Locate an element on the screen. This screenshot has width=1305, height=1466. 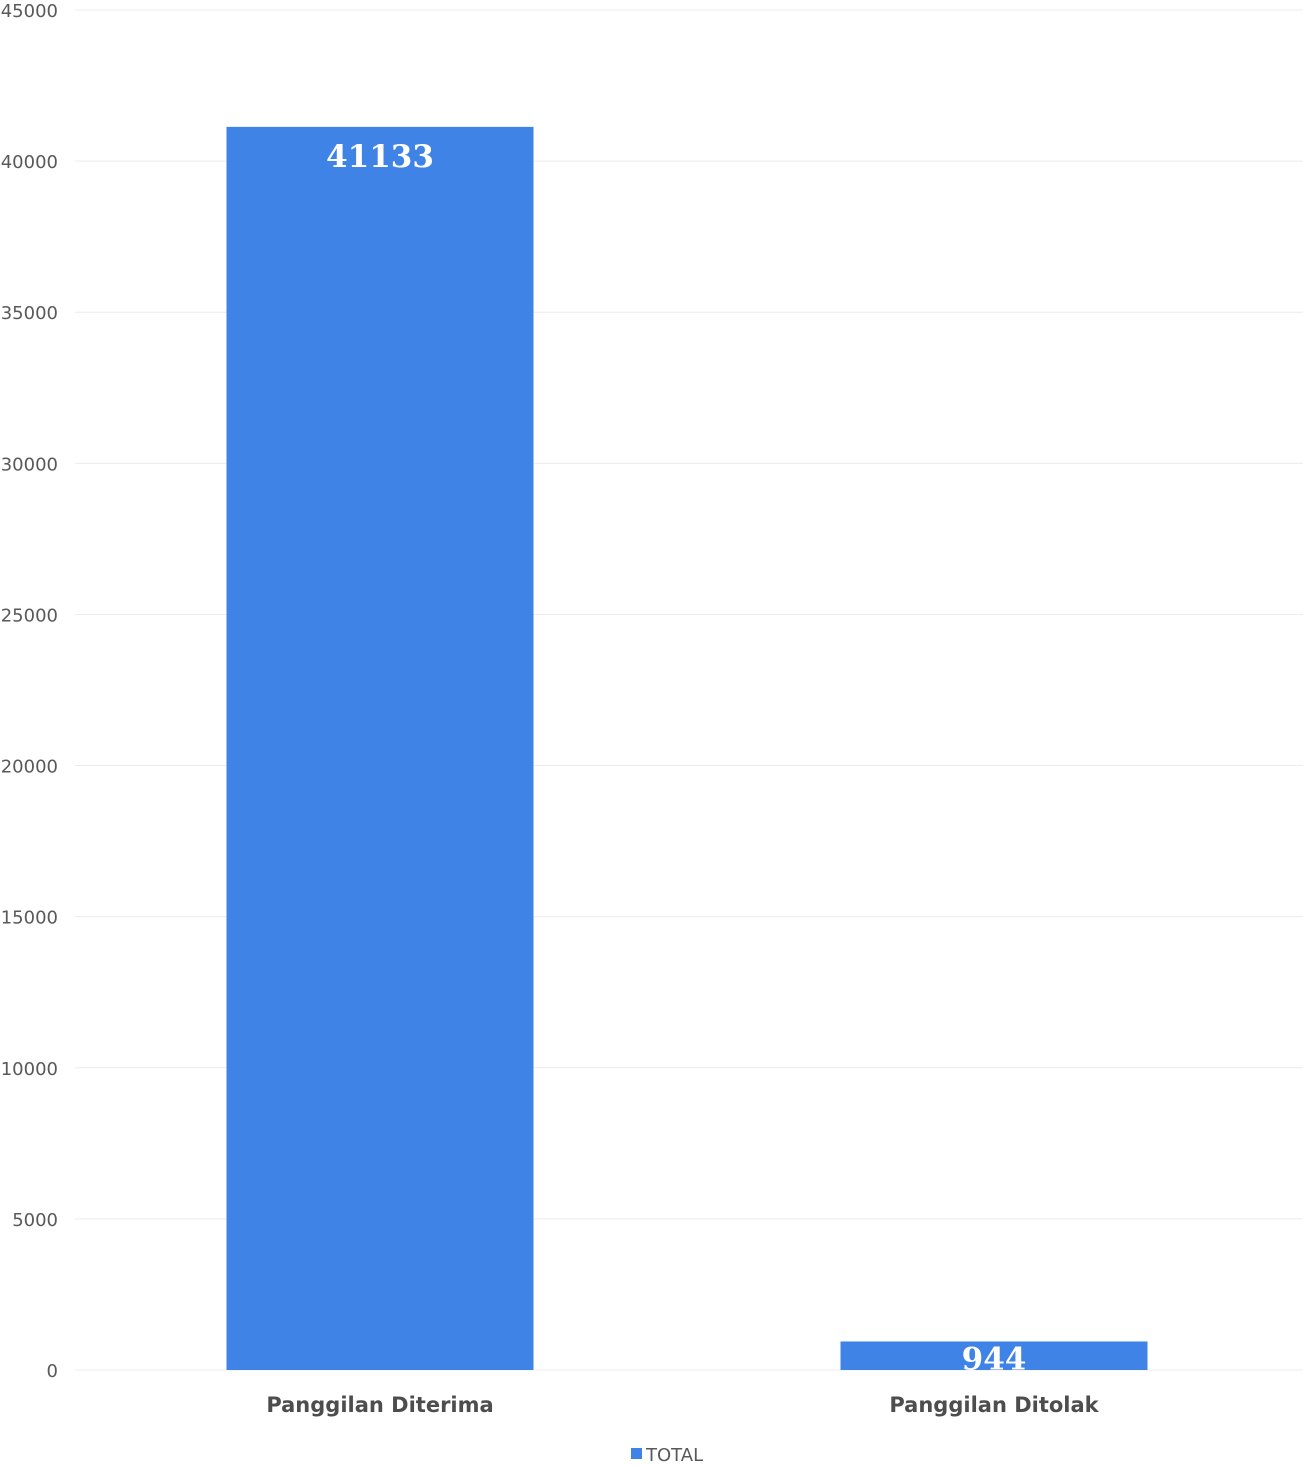
data-label: 41133 is located at coordinates (380, 157).